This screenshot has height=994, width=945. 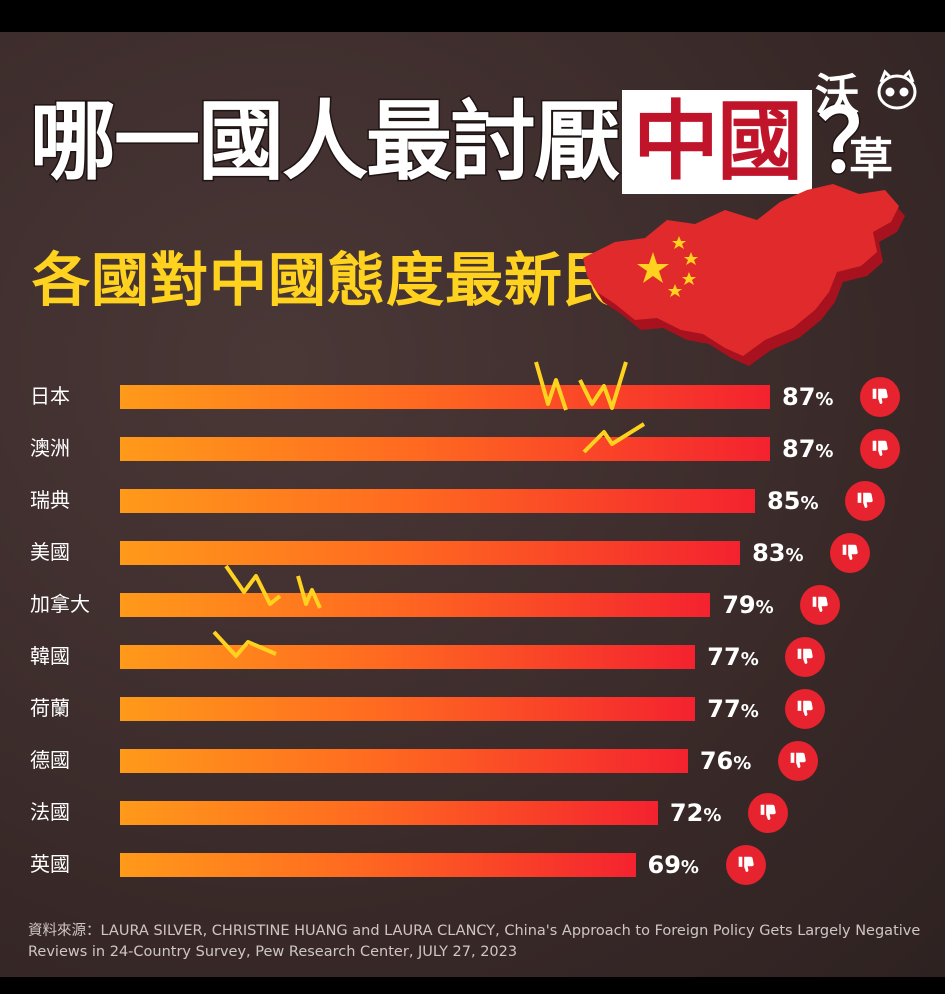 I want to click on category-label: 瑞典, so click(x=50, y=500).